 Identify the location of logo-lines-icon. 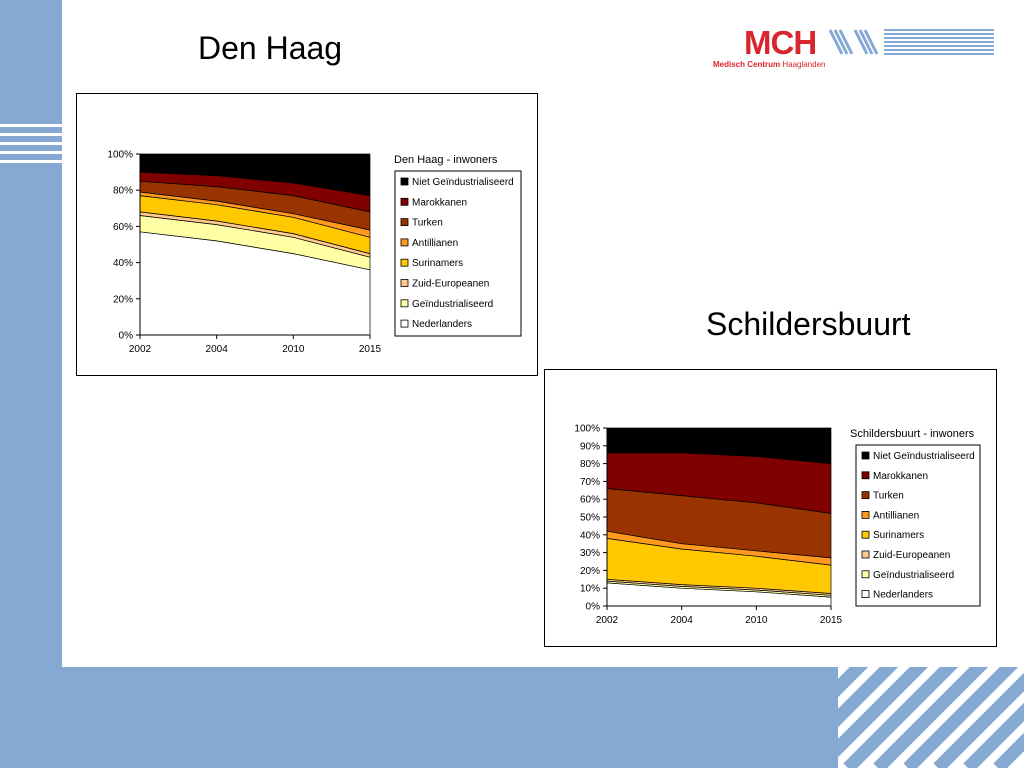
(939, 42).